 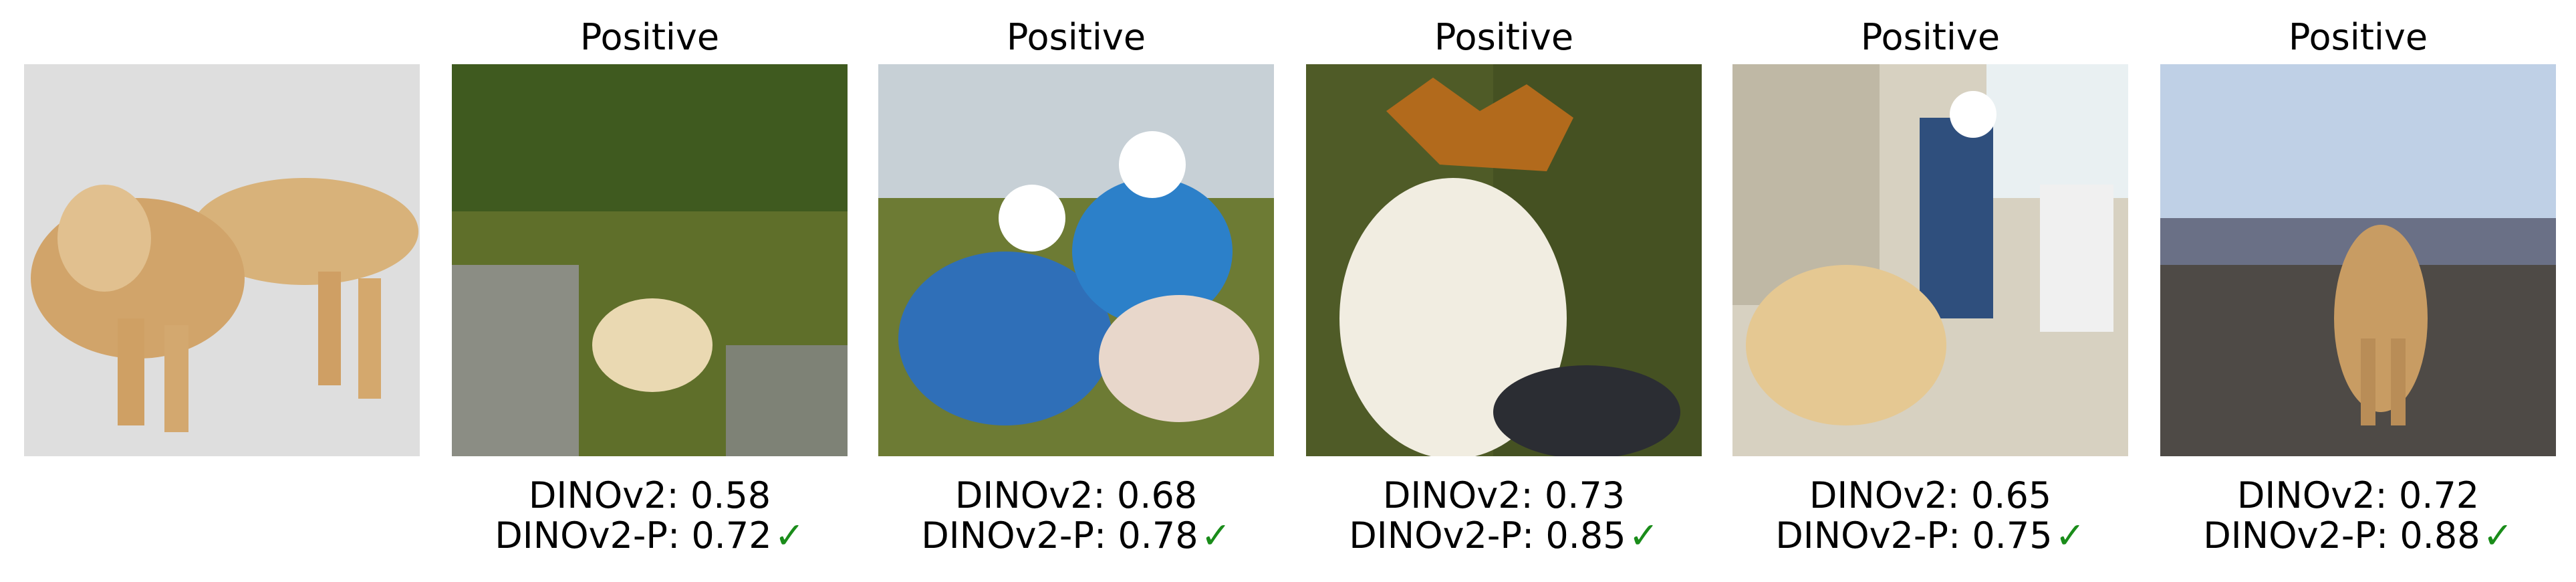 I want to click on query-dog-on-snow-image, so click(x=222, y=260).